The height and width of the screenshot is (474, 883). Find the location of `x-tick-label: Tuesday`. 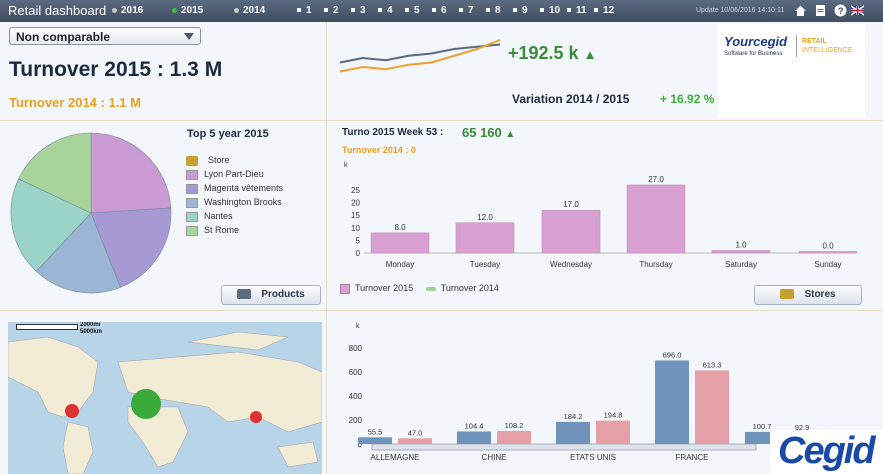

x-tick-label: Tuesday is located at coordinates (485, 264).